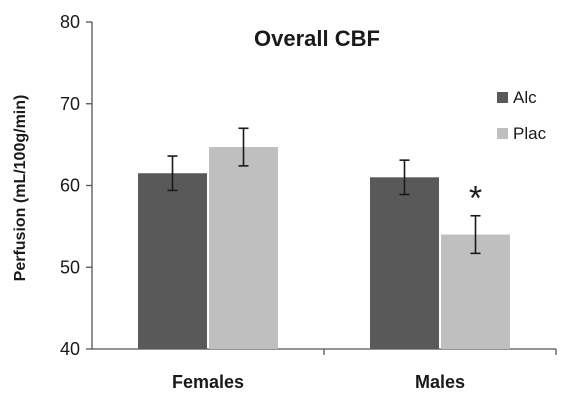  What do you see at coordinates (317, 38) in the screenshot?
I see `chart-title: Overall CBF` at bounding box center [317, 38].